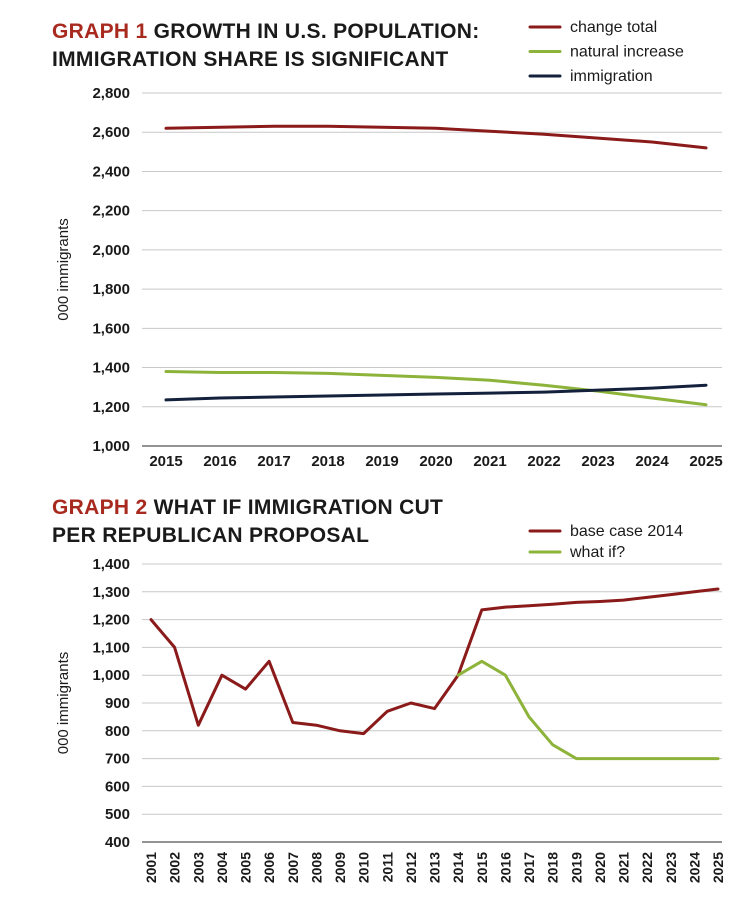  I want to click on chart1-title-line2: IMMIGRATION SHARE IS SIGNIFICANT, so click(250, 59).